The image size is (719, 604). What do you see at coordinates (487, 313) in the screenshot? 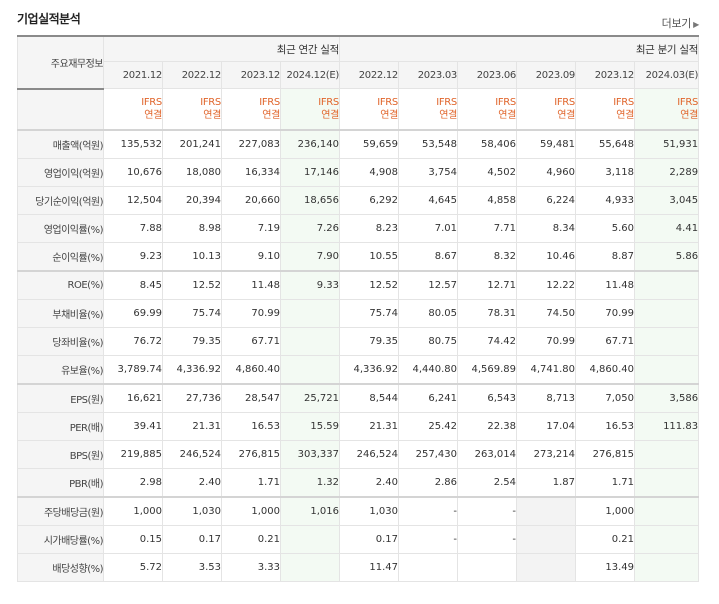
I see `table-cell: 78.31` at bounding box center [487, 313].